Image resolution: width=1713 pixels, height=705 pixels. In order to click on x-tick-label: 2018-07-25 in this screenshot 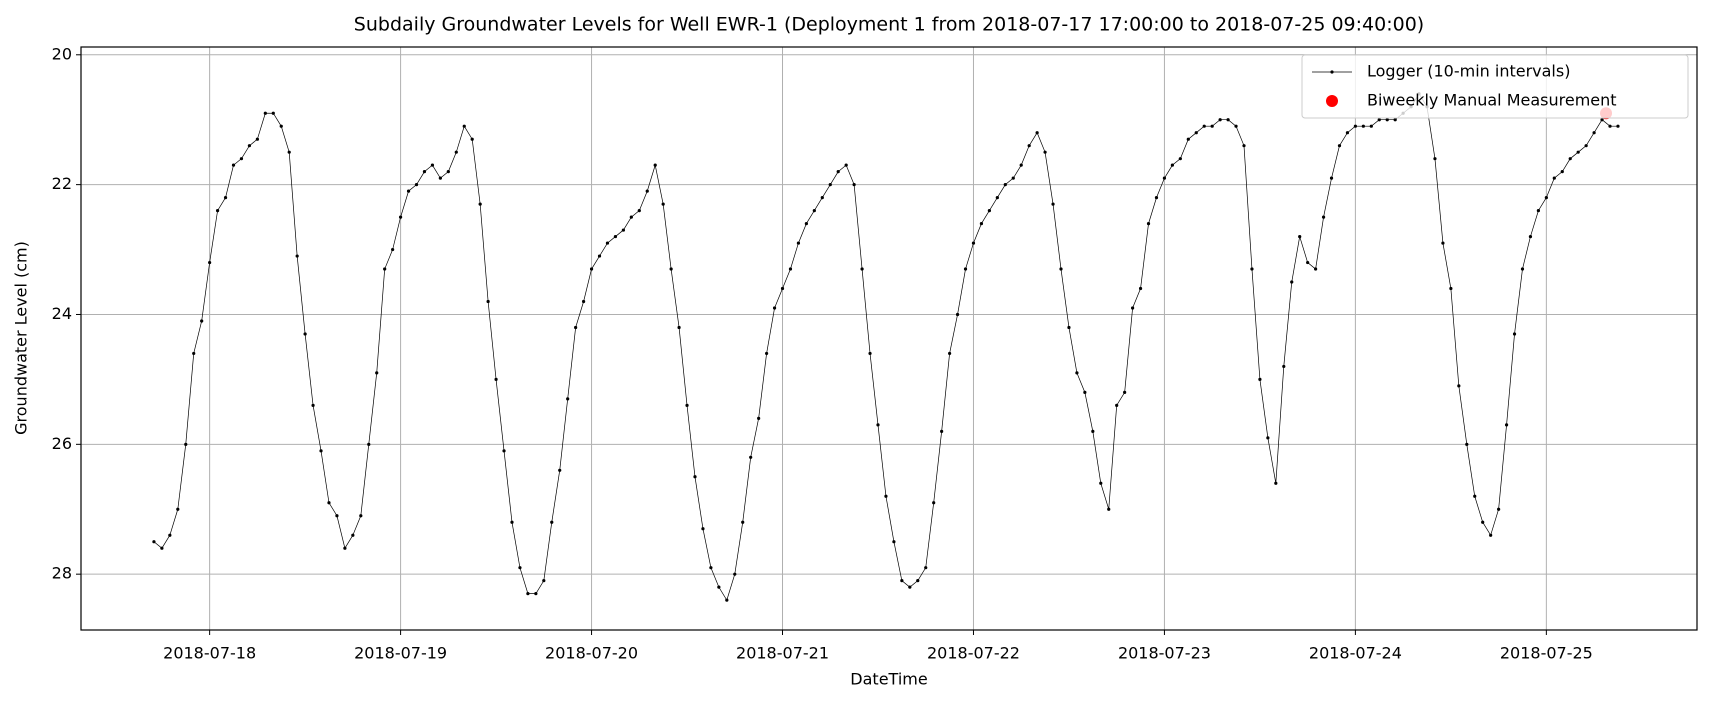, I will do `click(1546, 653)`.